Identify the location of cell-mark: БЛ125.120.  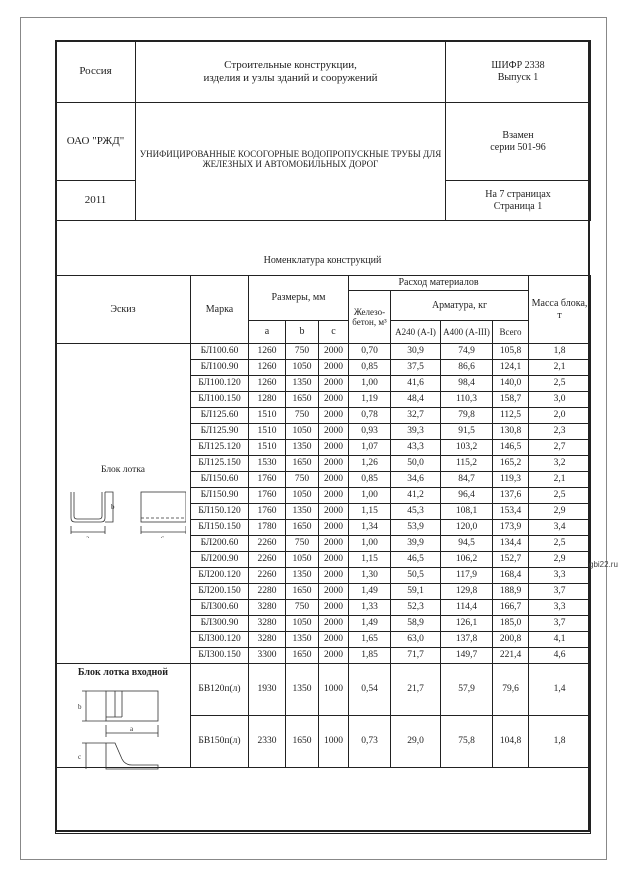
(219, 447).